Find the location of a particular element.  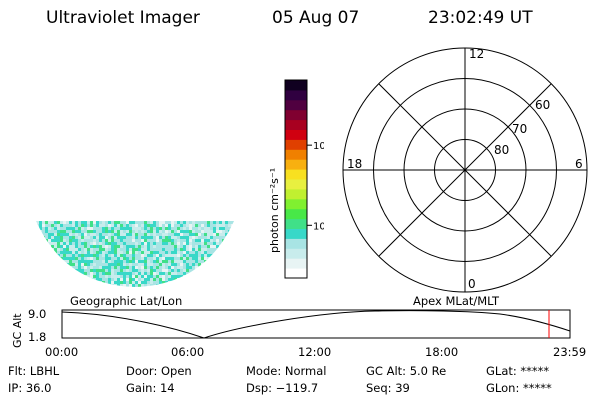

colorbar-tick-label: 100 is located at coordinates (318, 146).